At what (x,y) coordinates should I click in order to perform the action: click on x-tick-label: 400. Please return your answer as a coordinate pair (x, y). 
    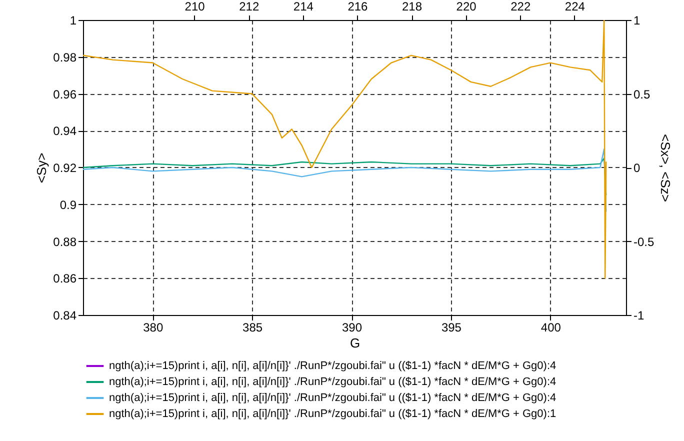
    Looking at the image, I should click on (551, 327).